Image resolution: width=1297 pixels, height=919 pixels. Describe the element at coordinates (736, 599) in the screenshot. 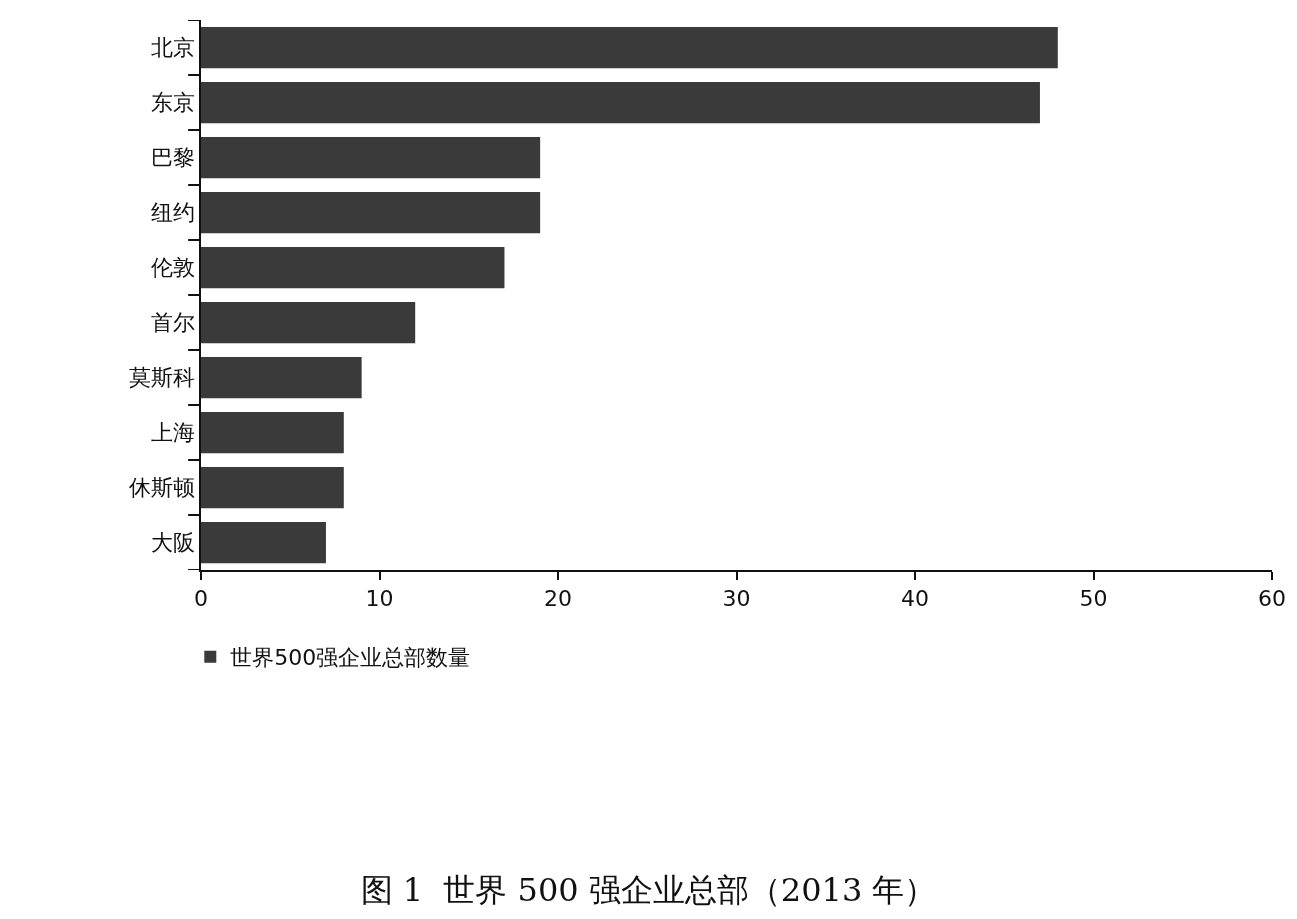

I see `x-tick-label: 30` at that location.